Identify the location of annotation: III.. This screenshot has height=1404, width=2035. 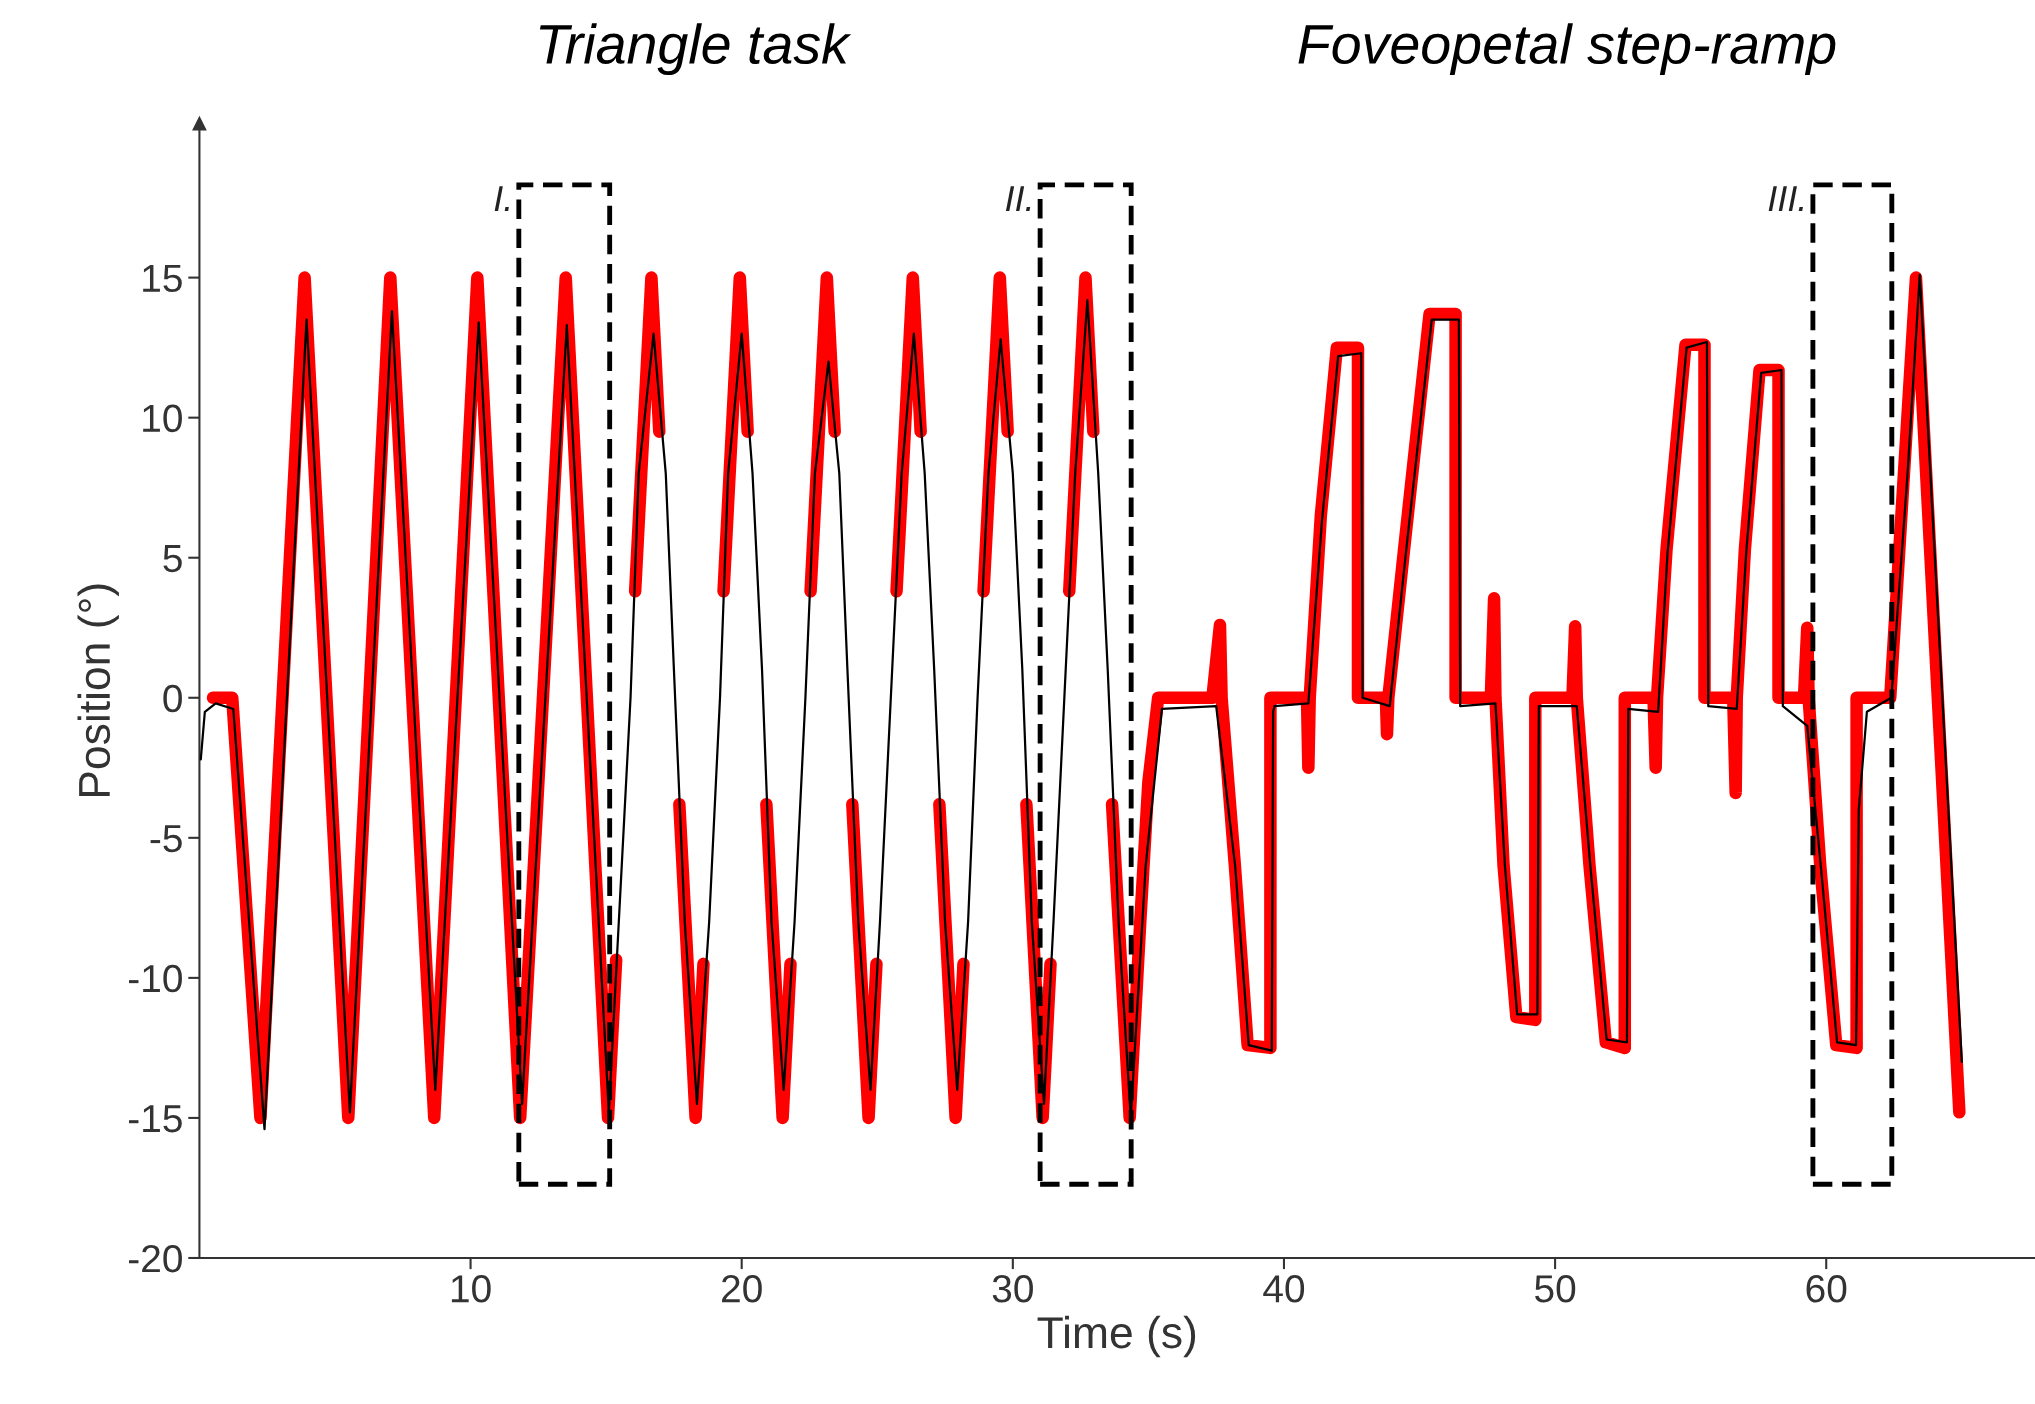
(1785, 198).